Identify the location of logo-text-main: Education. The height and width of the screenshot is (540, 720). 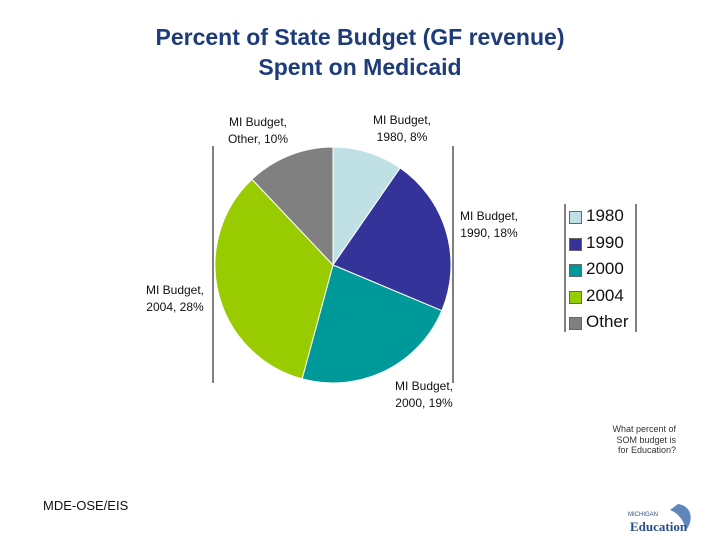
(659, 526).